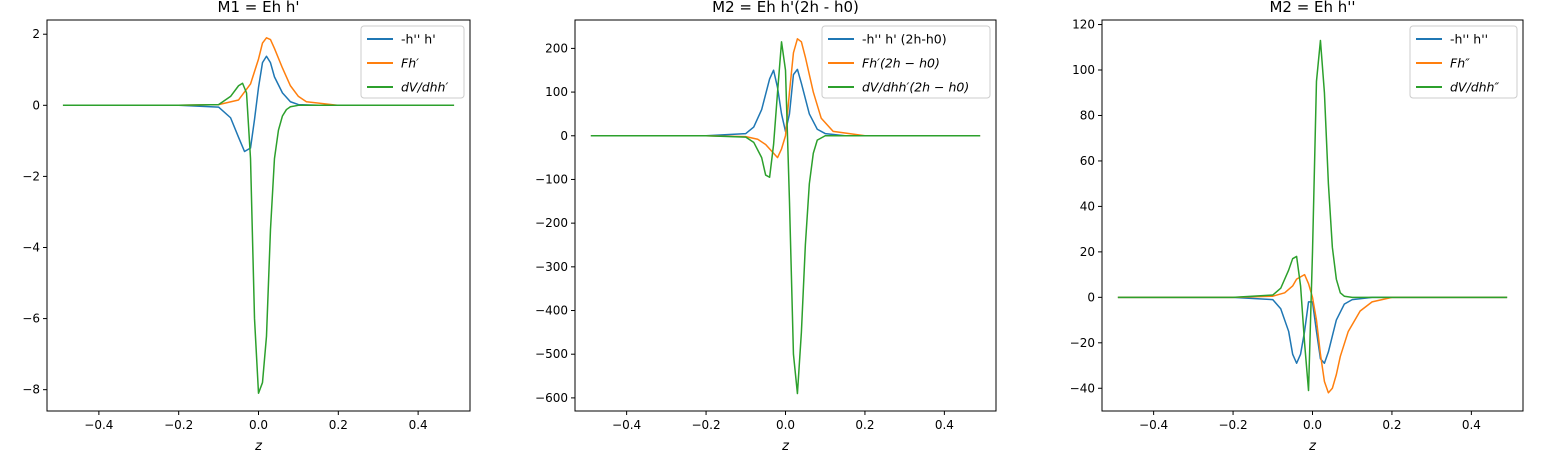  I want to click on y-tick-label: −4, so click(31, 247).